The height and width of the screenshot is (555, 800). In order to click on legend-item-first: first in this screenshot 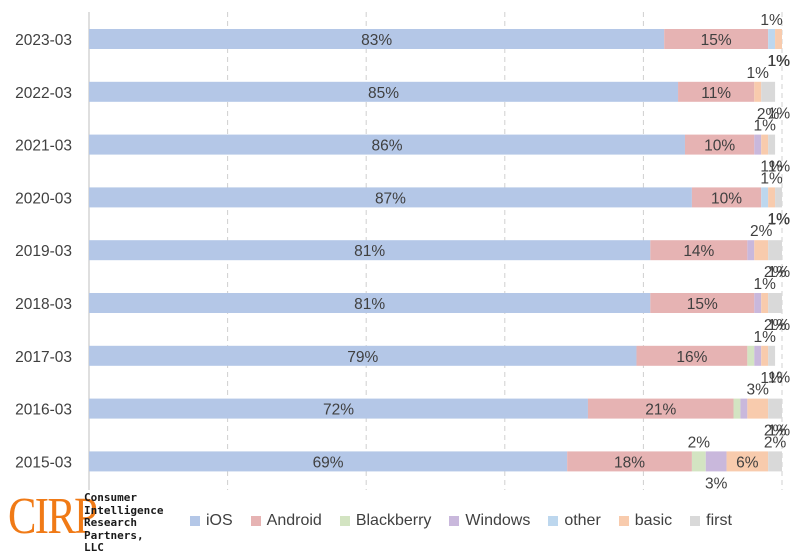, I will do `click(711, 521)`.